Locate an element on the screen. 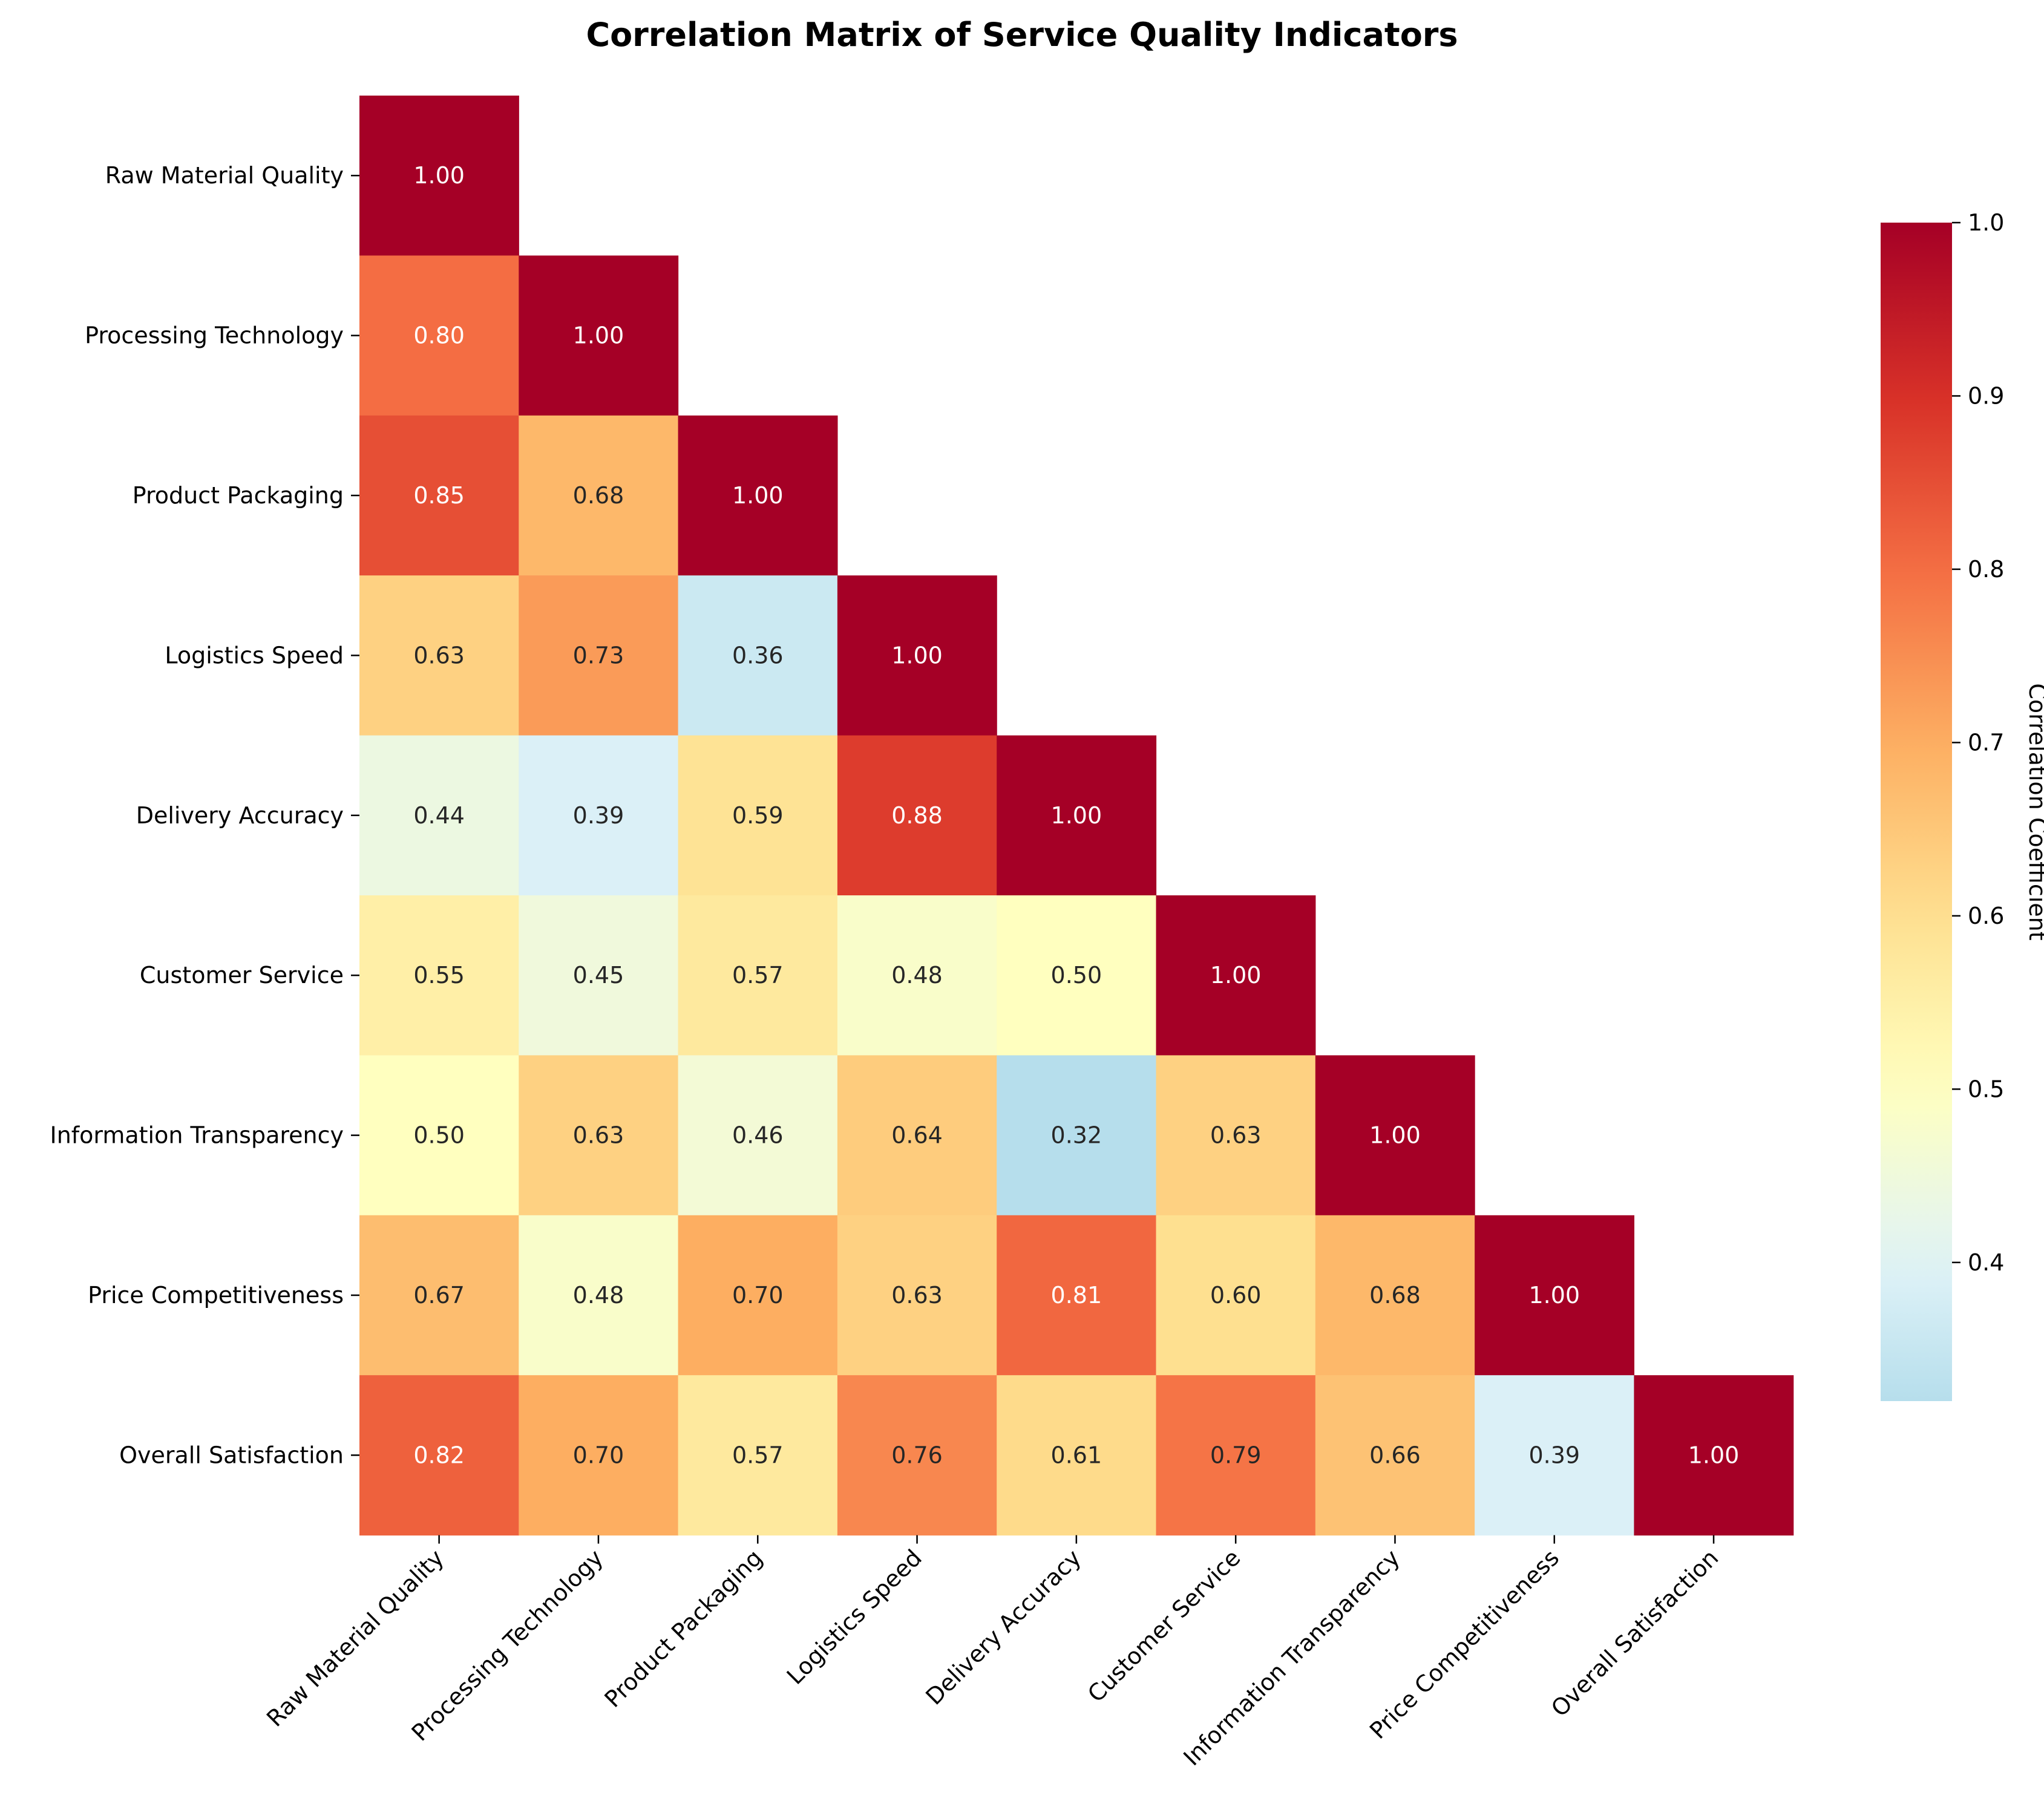 The width and height of the screenshot is (2044, 1804). cell-value-label: 0.48 is located at coordinates (599, 1296).